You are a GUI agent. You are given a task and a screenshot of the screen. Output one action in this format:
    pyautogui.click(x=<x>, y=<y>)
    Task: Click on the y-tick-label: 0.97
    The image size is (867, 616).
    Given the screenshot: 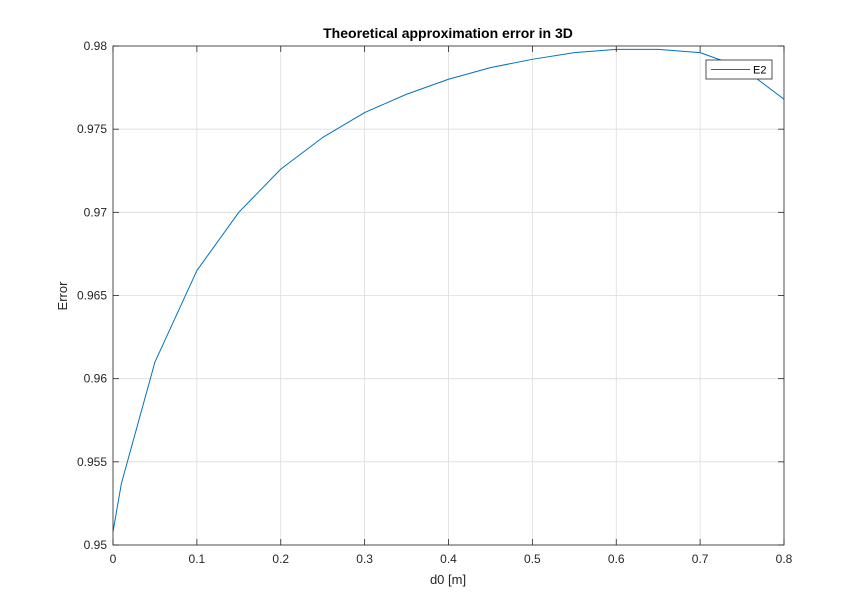 What is the action you would take?
    pyautogui.click(x=96, y=212)
    